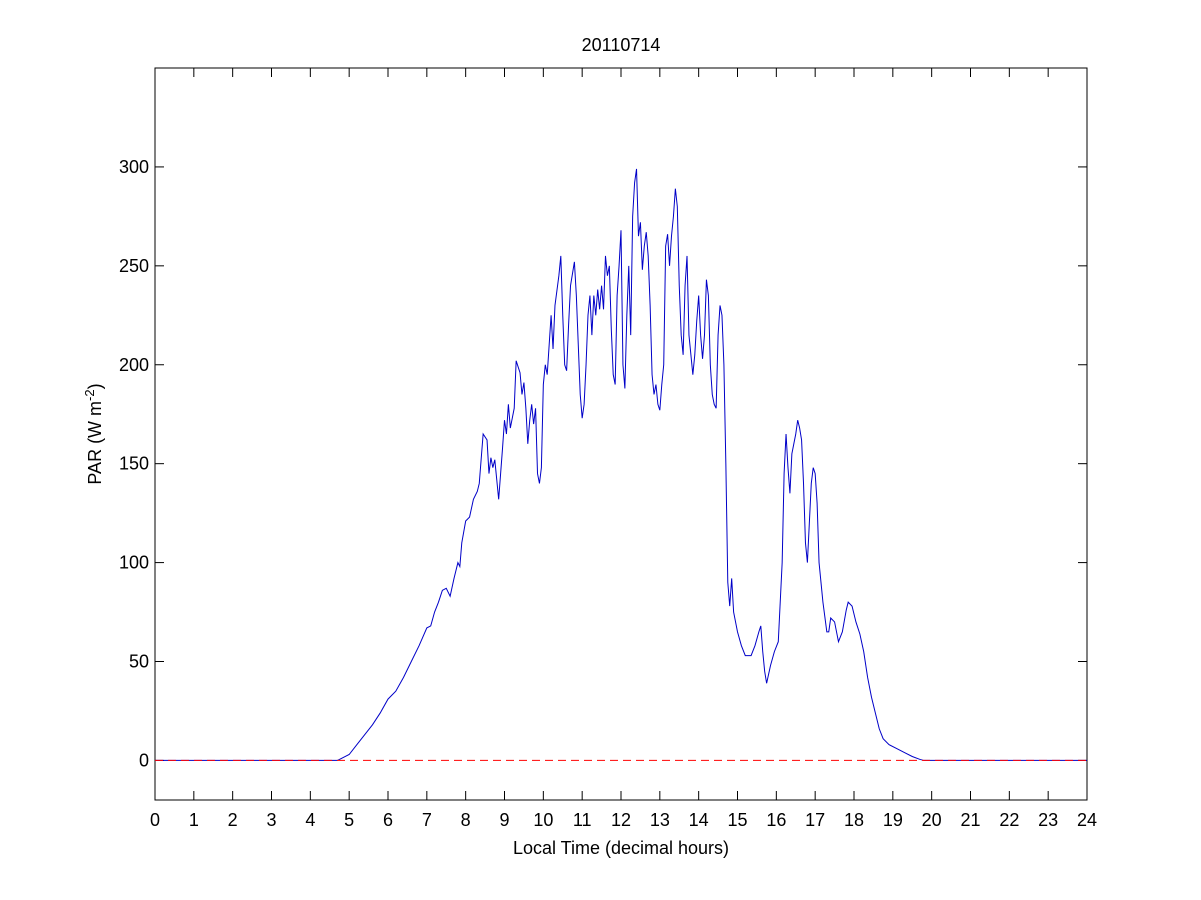 The height and width of the screenshot is (900, 1201). I want to click on y-tick-label: 100, so click(134, 563).